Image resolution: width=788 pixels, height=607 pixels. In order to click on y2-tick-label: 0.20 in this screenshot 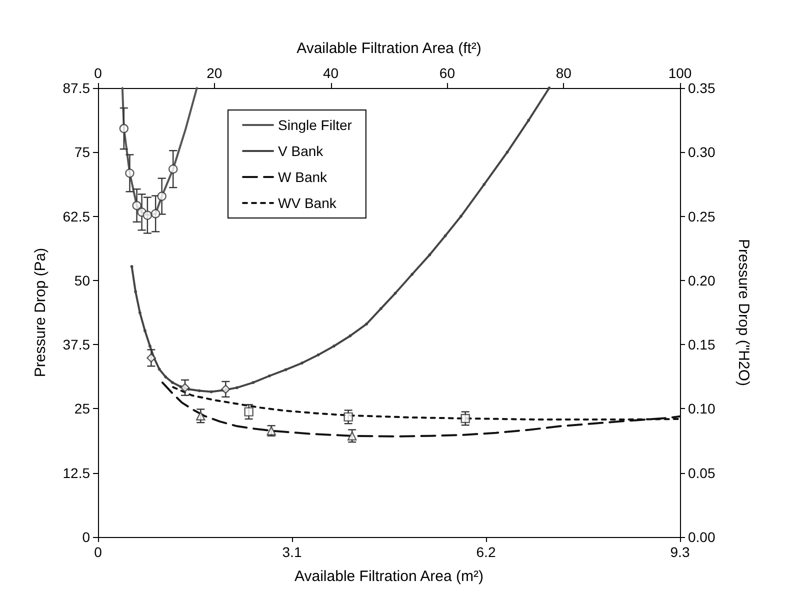, I will do `click(702, 280)`.